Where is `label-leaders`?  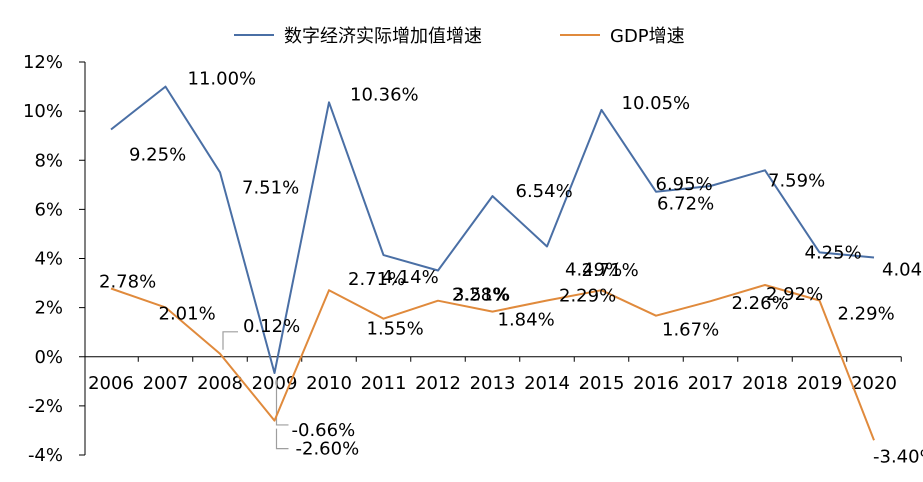 label-leaders is located at coordinates (255, 390).